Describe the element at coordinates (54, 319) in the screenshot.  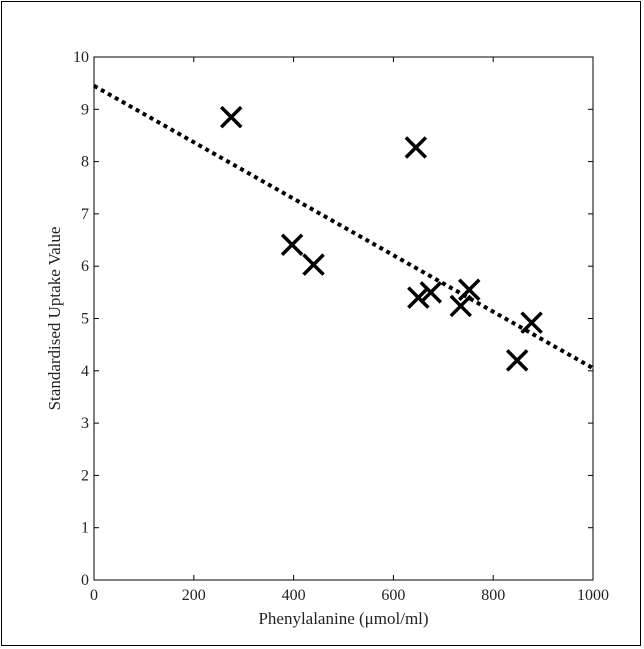
I see `y-axis-title: Standardised Uptake Value` at that location.